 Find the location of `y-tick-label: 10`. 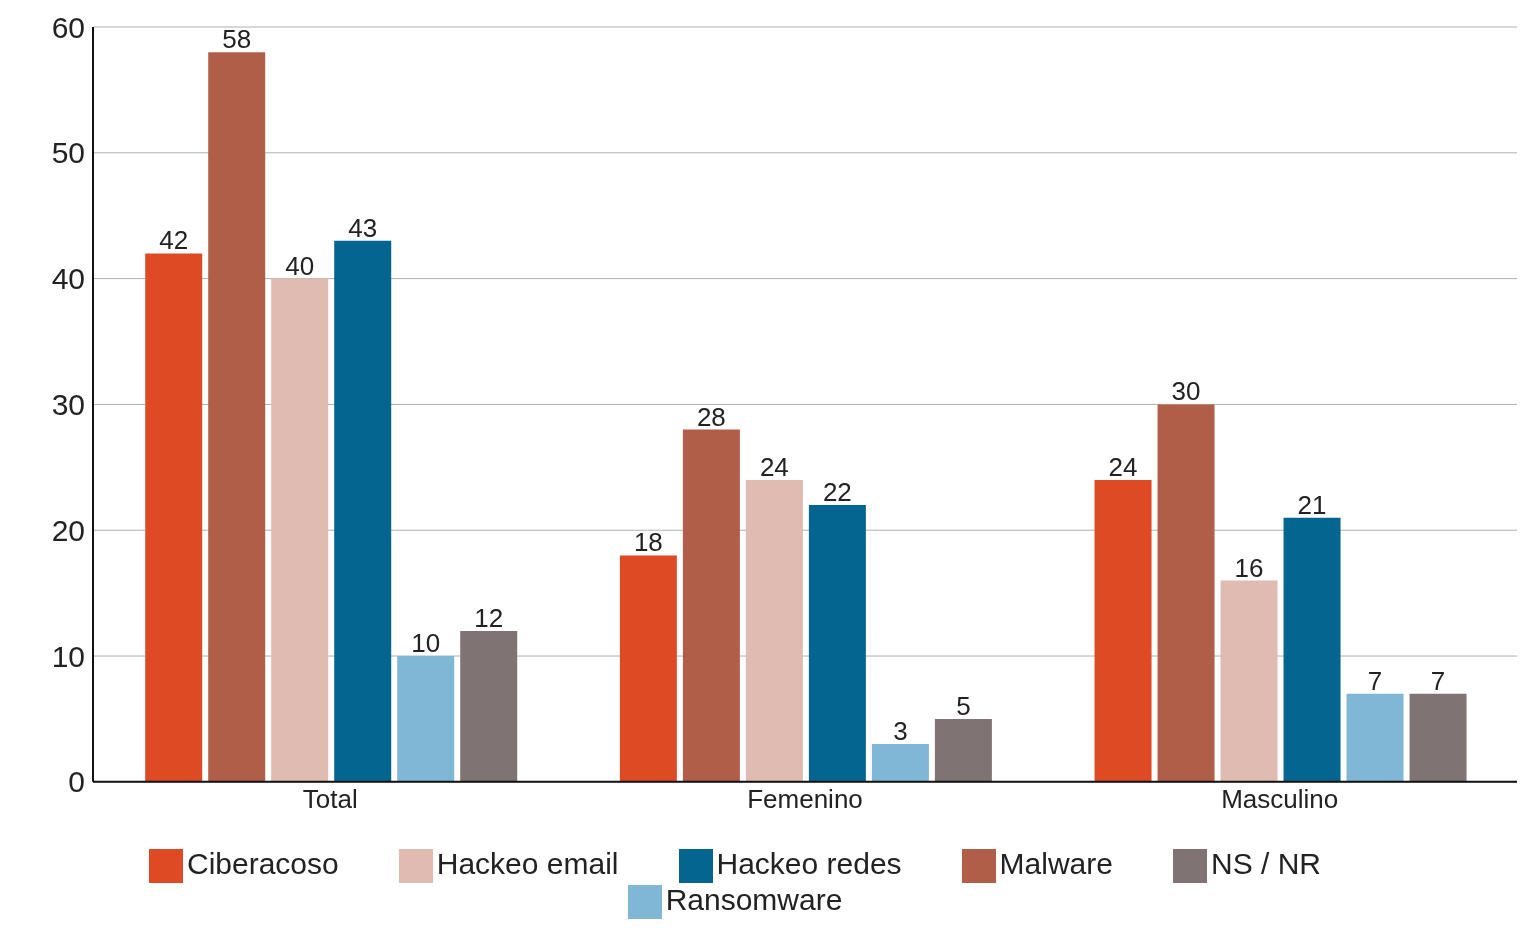

y-tick-label: 10 is located at coordinates (68, 656).